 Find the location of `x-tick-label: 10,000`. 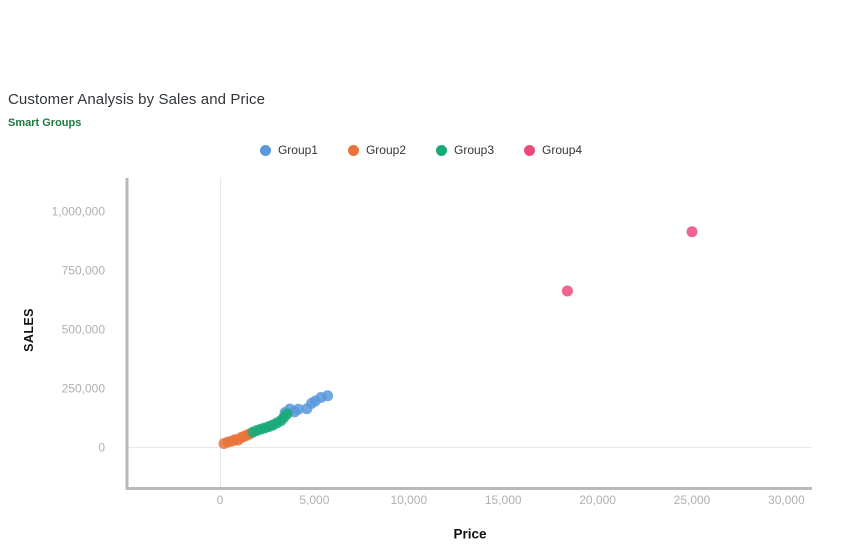

x-tick-label: 10,000 is located at coordinates (408, 500).